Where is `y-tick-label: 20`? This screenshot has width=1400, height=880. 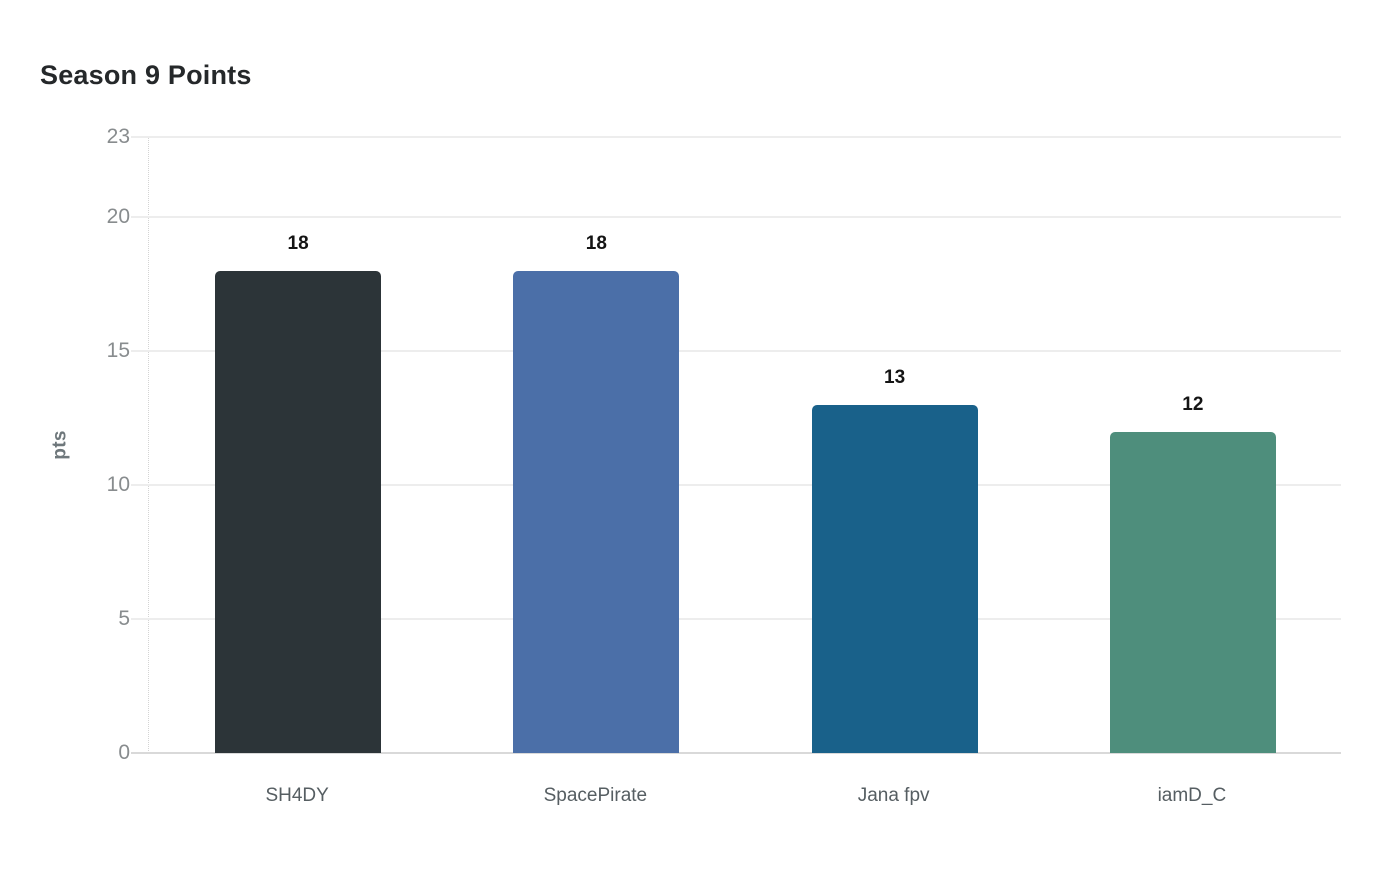 y-tick-label: 20 is located at coordinates (118, 217).